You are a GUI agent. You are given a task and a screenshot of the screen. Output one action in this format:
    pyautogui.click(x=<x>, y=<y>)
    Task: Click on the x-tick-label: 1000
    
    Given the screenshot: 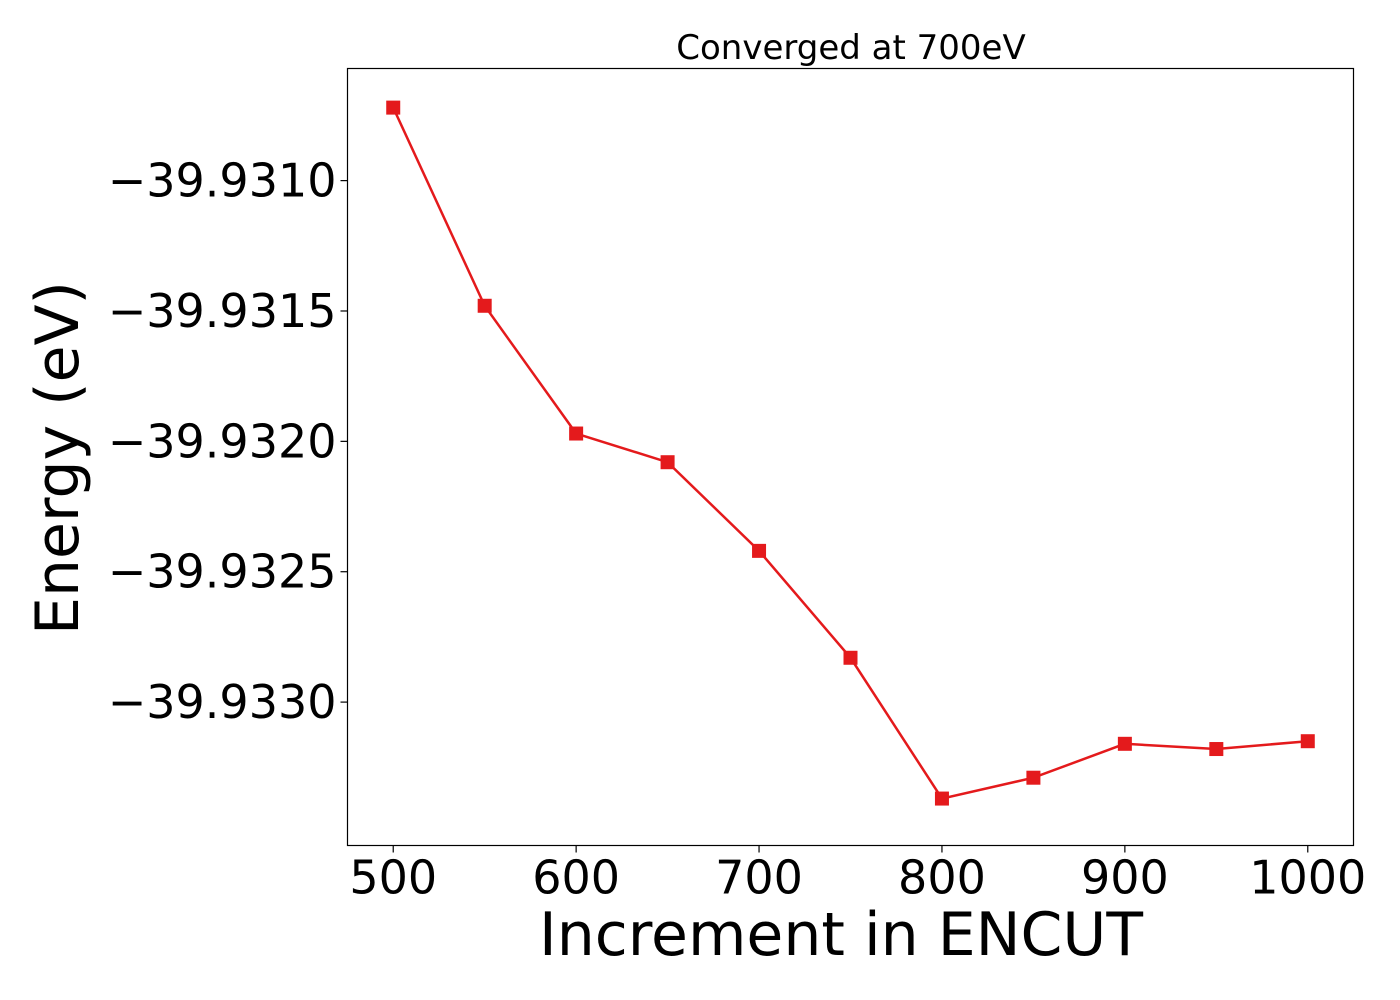 What is the action you would take?
    pyautogui.click(x=1307, y=878)
    